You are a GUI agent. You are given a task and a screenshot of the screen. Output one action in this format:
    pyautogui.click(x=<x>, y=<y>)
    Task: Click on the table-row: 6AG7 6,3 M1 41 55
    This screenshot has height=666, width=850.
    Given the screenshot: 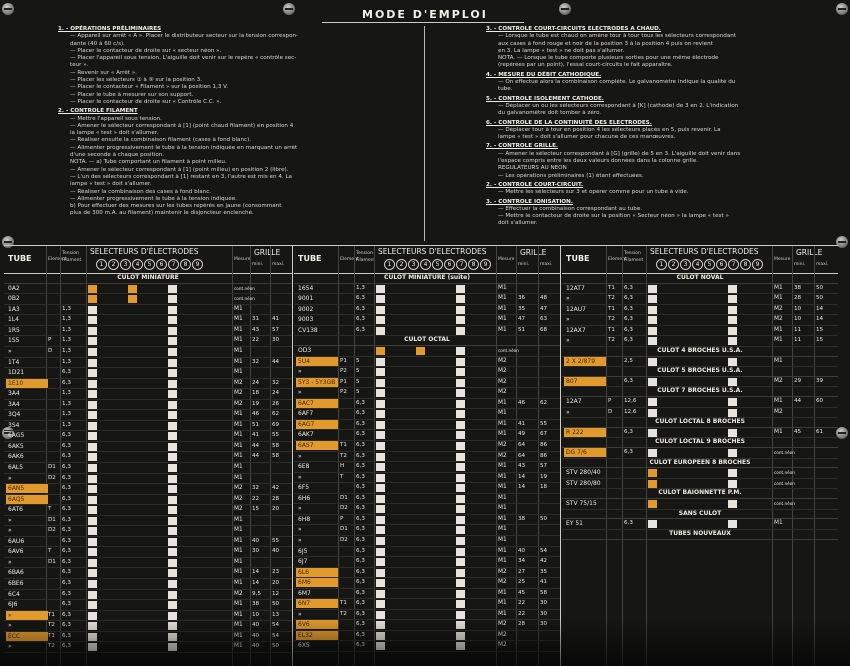 What is the action you would take?
    pyautogui.click(x=427, y=425)
    